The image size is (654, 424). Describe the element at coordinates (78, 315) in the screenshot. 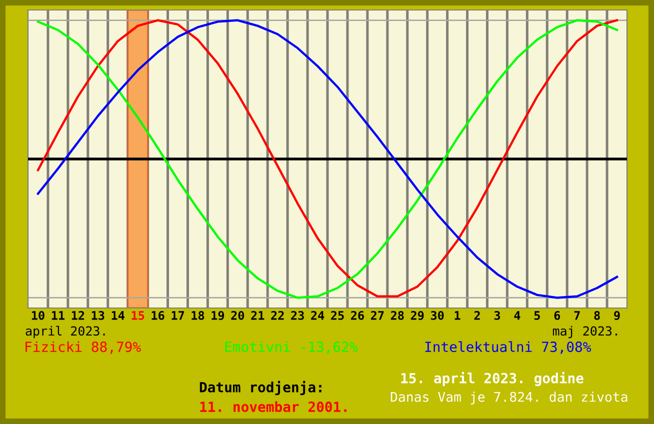

I see `x-tick-label: 12` at that location.